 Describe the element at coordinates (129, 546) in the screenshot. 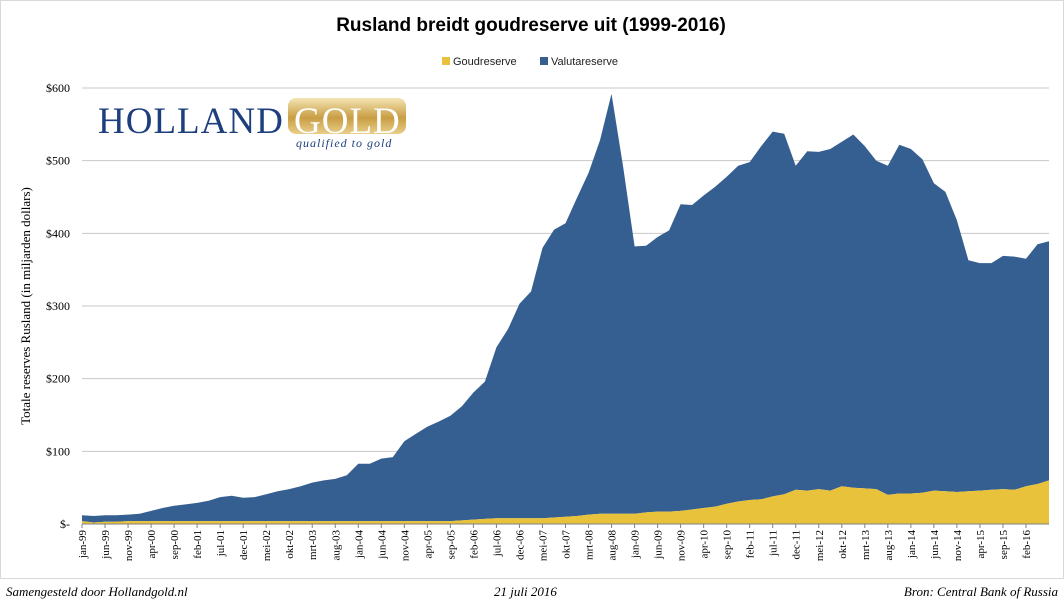

I see `x-tick-label: nov-99` at that location.